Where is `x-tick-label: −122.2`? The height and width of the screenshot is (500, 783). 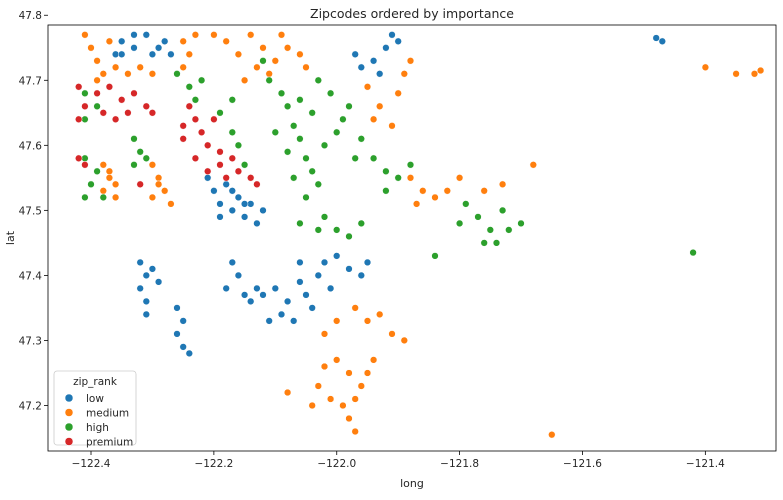
x-tick-label: −122.2 is located at coordinates (213, 464).